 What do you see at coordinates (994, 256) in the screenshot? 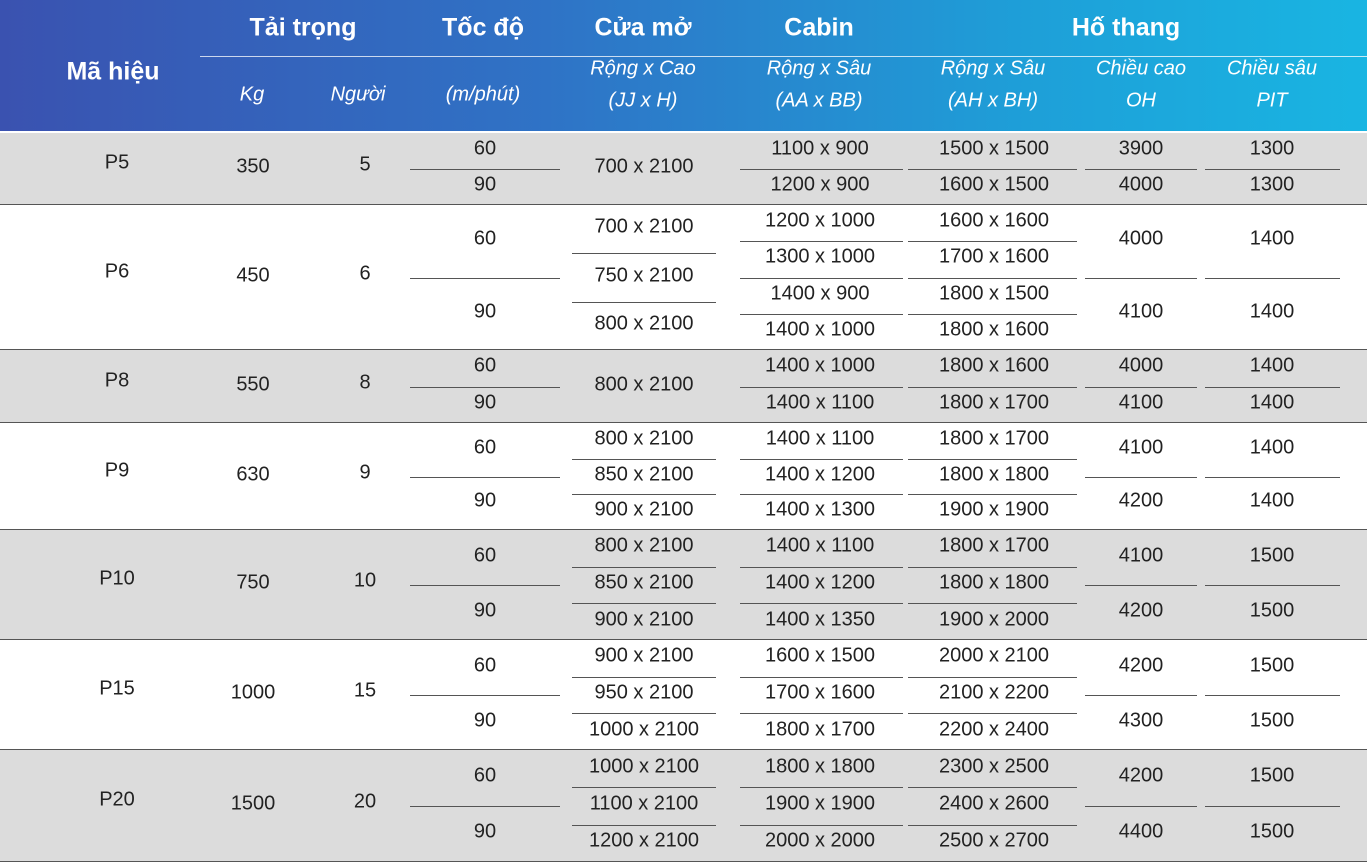
I see `shaft-size: 1700 x 1600` at bounding box center [994, 256].